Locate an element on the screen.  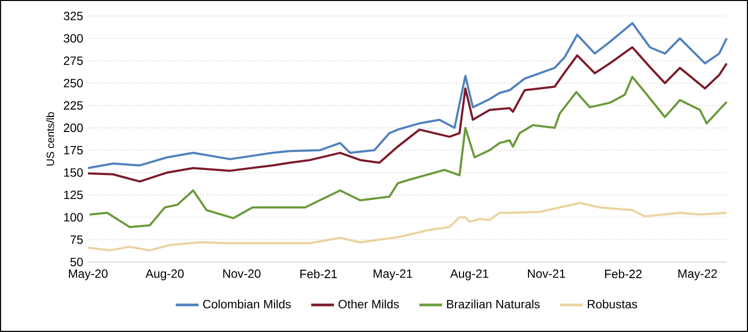
y-tick-label: 125 is located at coordinates (73, 195).